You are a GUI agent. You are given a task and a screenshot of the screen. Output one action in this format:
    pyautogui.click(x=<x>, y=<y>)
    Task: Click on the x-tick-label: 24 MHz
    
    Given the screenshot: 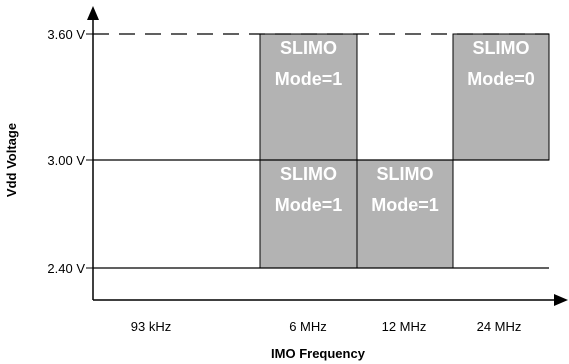 What is the action you would take?
    pyautogui.click(x=499, y=326)
    